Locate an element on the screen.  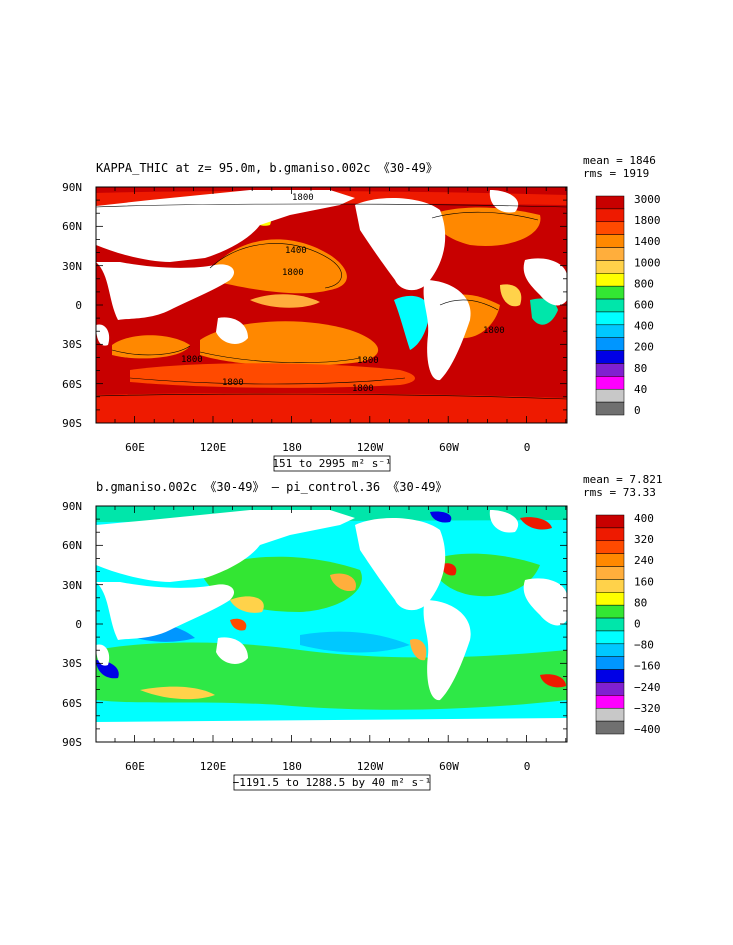
panel-2-range-label: −1191.5 to 1288.5 by 40 m² s⁻¹ is located at coordinates (332, 782).